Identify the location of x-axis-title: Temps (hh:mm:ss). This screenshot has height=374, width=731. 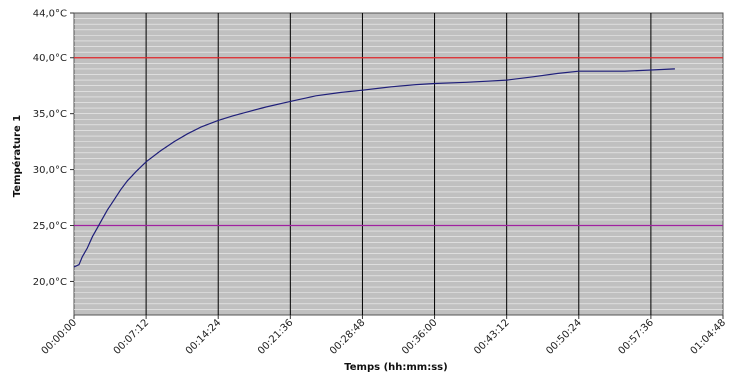
(395, 367).